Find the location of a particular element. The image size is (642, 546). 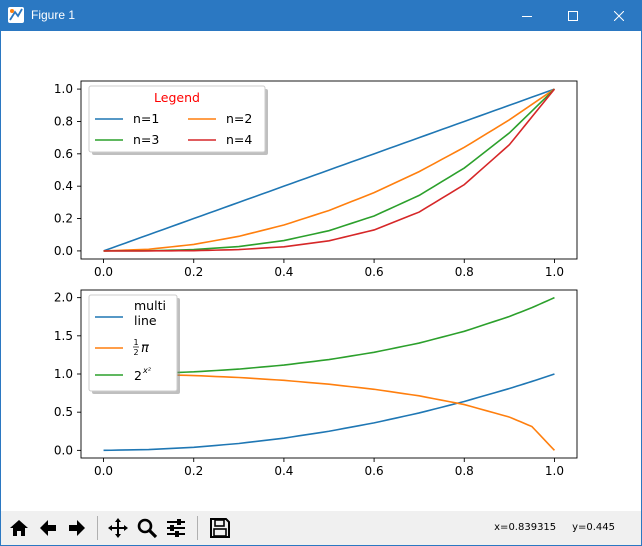

y-tick-label: 1.5 is located at coordinates (63, 336).